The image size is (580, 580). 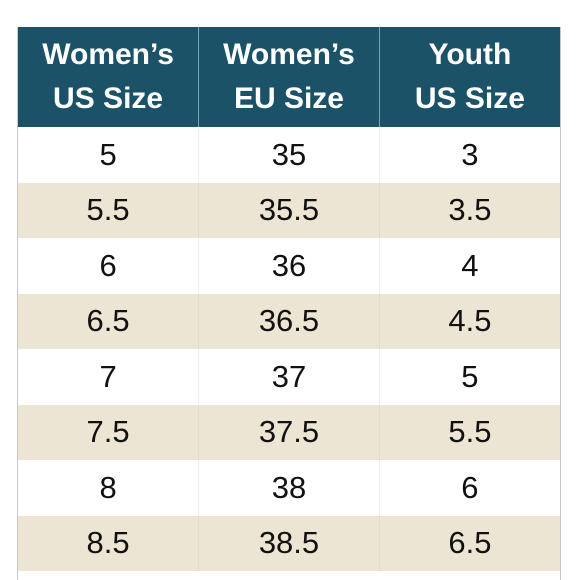 I want to click on header-youth-us-size: Youth US Size, so click(x=469, y=77).